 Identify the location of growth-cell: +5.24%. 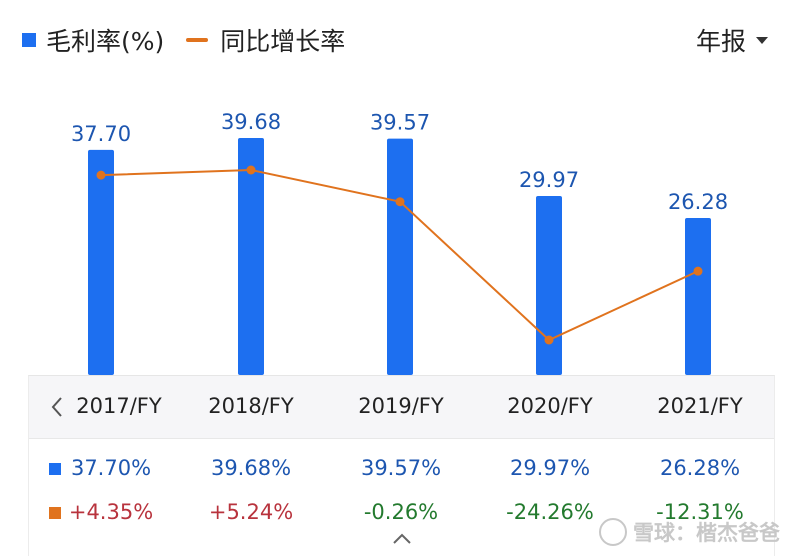
(251, 512).